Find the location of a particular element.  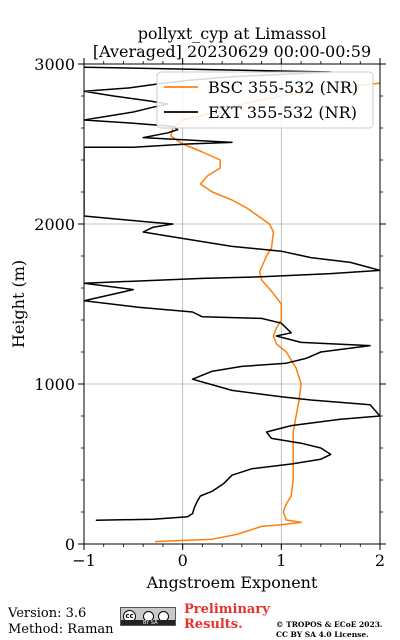

preliminary-line-1: Preliminary is located at coordinates (227, 609).